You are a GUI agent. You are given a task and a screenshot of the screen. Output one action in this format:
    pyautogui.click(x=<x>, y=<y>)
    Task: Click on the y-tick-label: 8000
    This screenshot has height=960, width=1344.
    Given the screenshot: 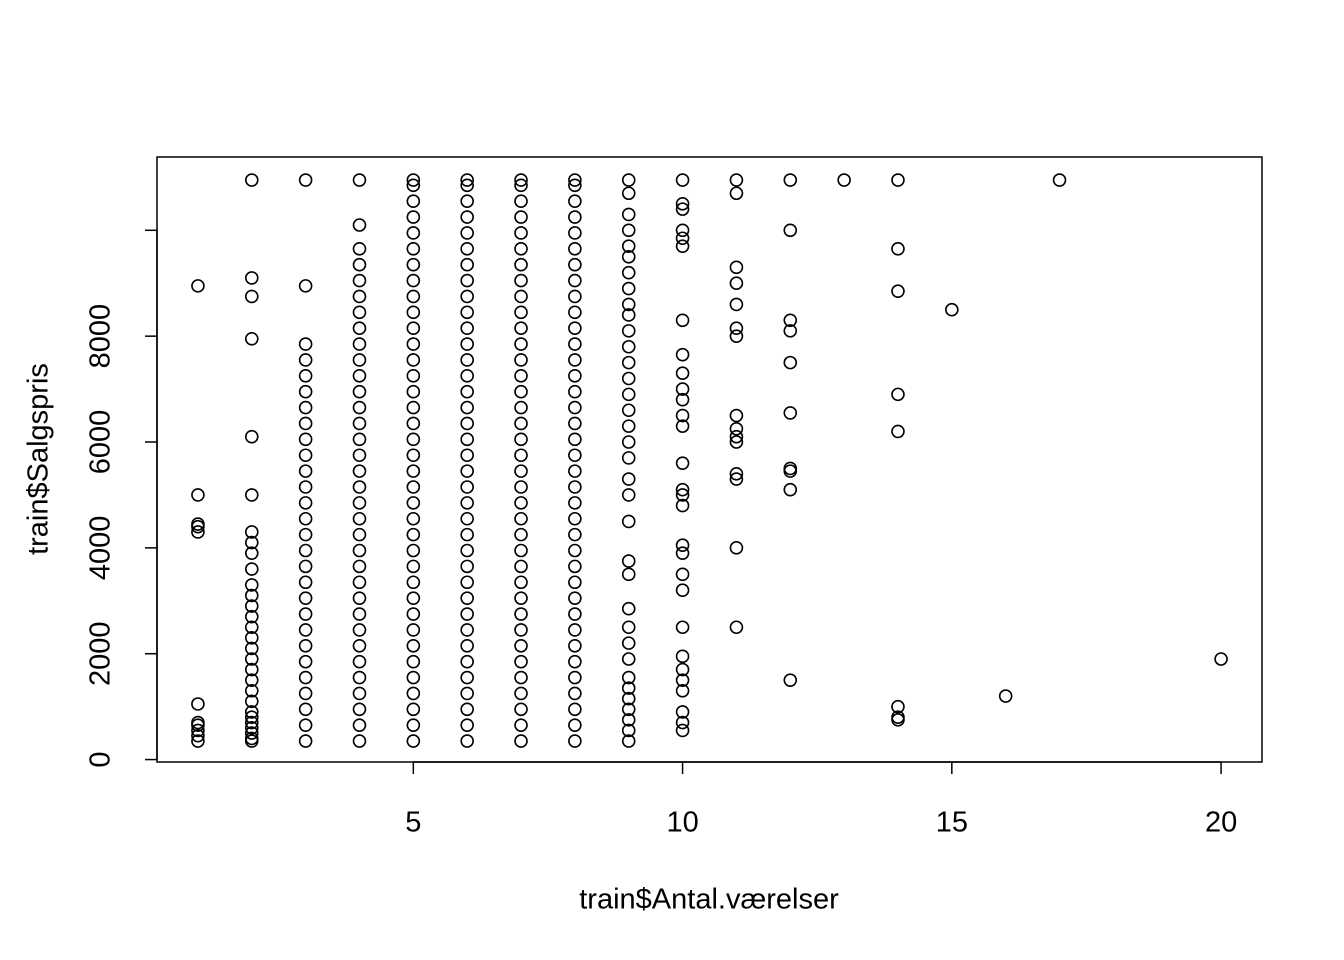 What is the action you would take?
    pyautogui.click(x=101, y=336)
    